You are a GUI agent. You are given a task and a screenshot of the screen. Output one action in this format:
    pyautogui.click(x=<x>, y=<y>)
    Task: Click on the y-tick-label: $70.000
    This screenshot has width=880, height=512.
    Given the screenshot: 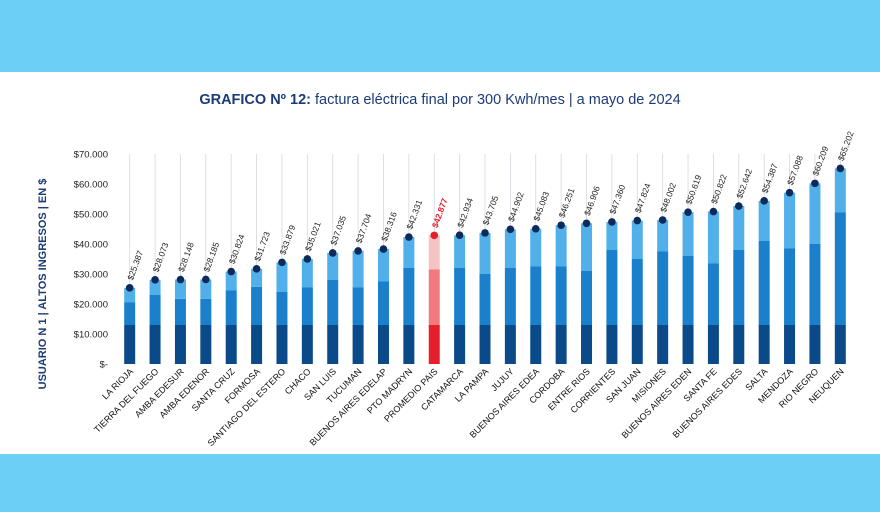 What is the action you would take?
    pyautogui.click(x=91, y=155)
    